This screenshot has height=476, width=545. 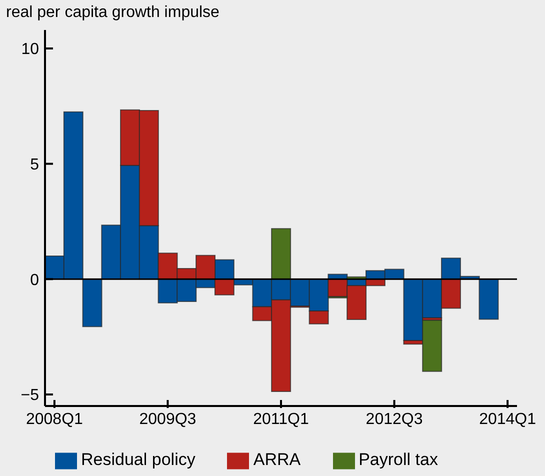 What do you see at coordinates (507, 419) in the screenshot?
I see `x-tick-label: 2014Q1` at bounding box center [507, 419].